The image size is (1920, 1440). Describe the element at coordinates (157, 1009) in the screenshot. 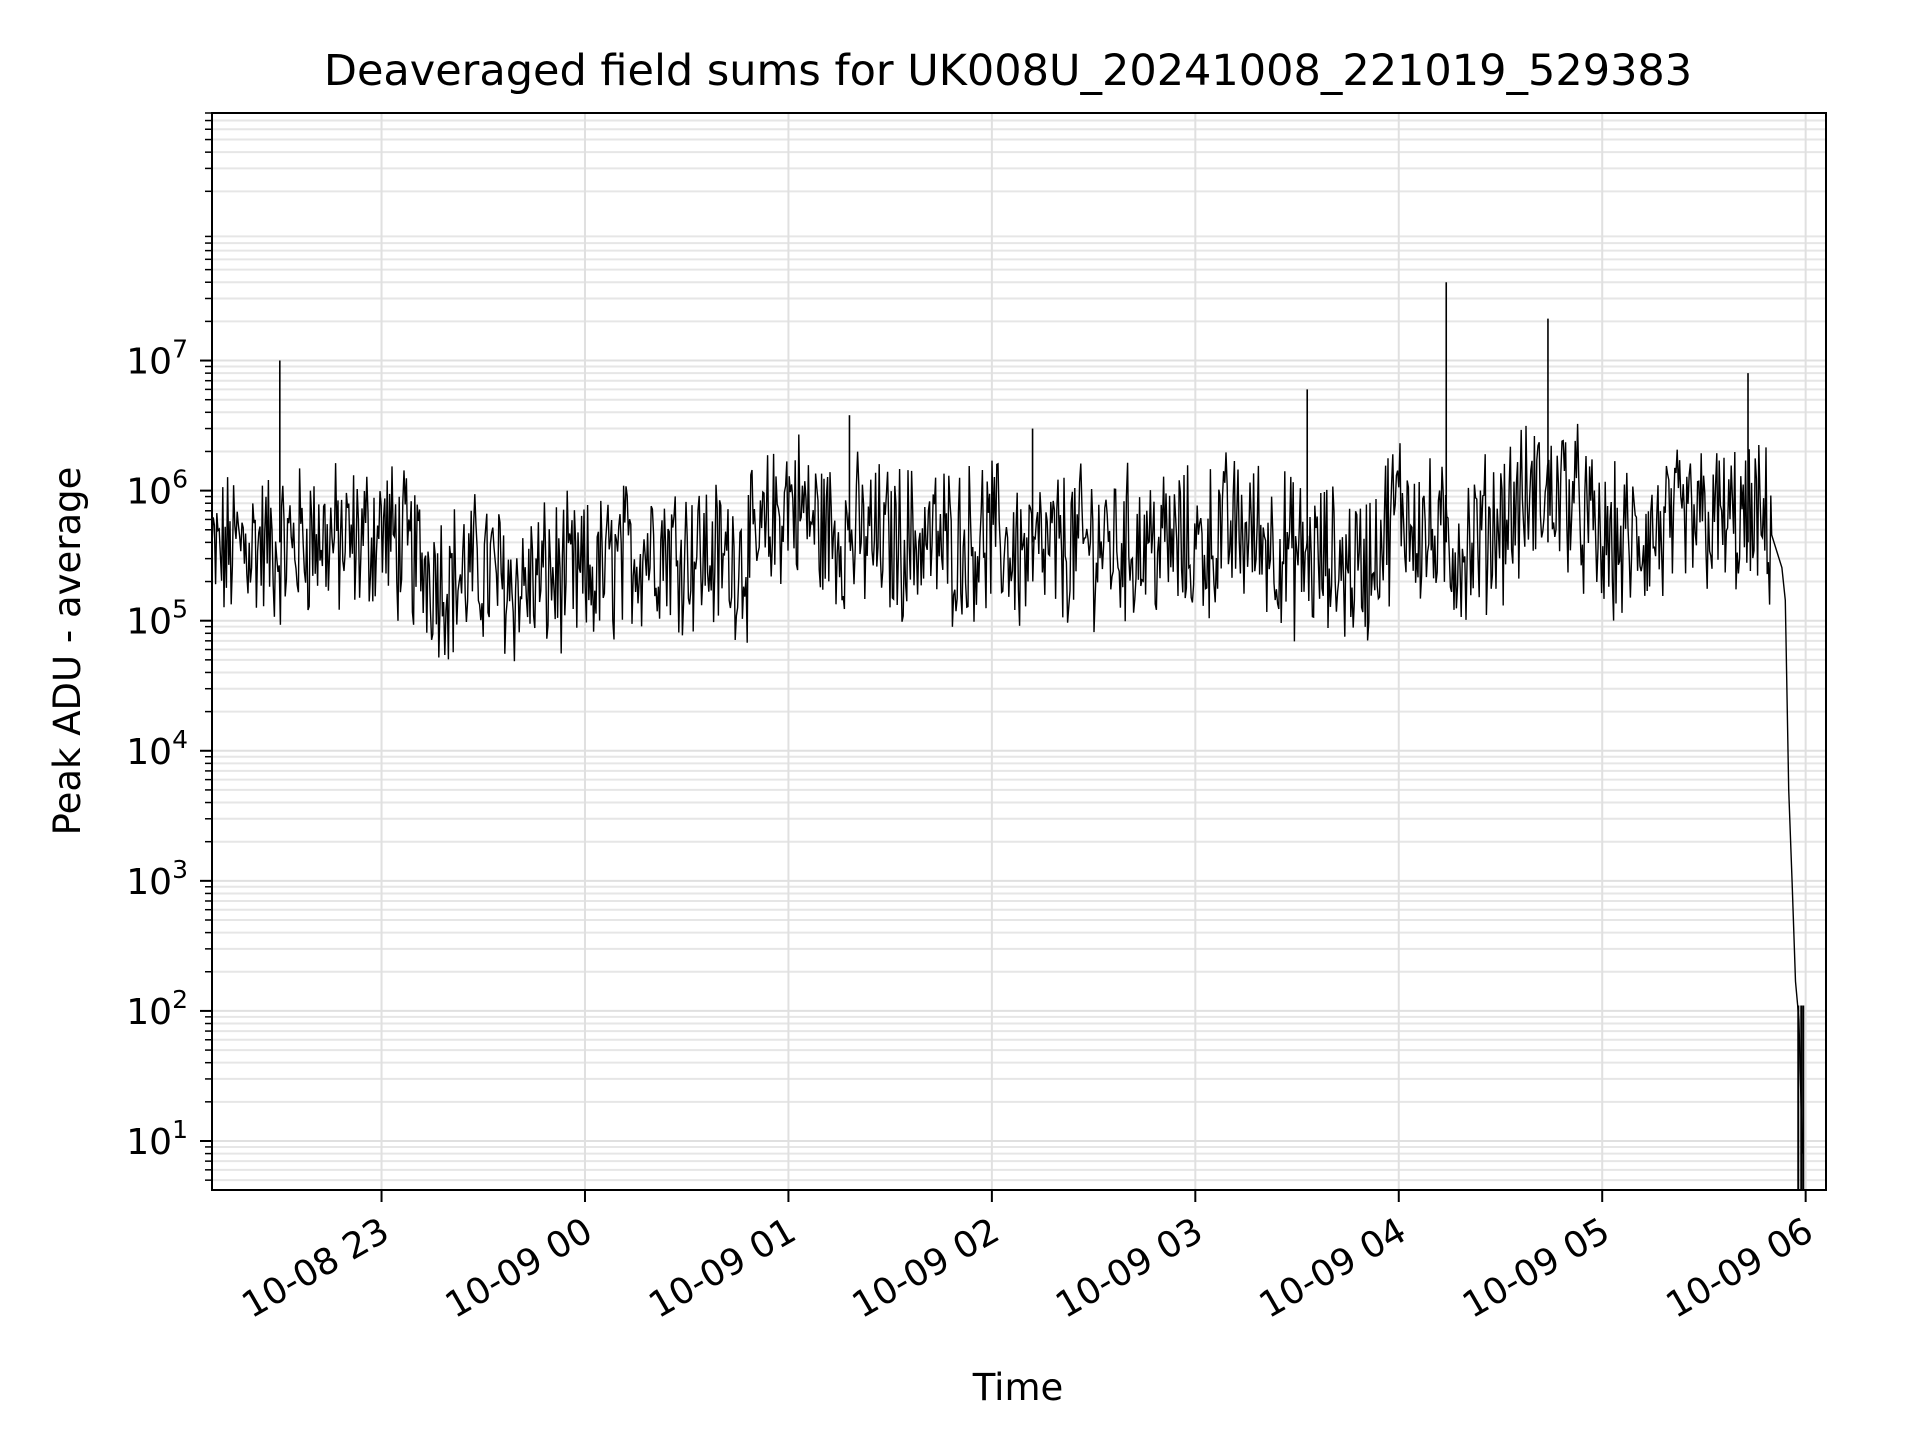

I see `y-tick-label: 10²` at that location.